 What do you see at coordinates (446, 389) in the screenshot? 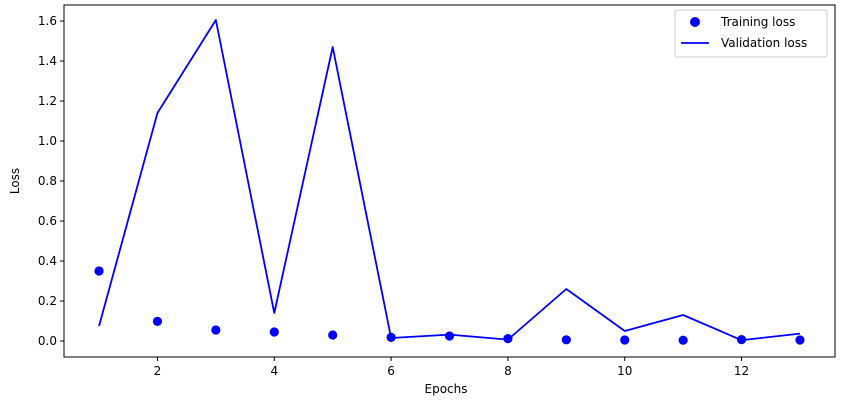
I see `x-axis-label: Epochs` at bounding box center [446, 389].